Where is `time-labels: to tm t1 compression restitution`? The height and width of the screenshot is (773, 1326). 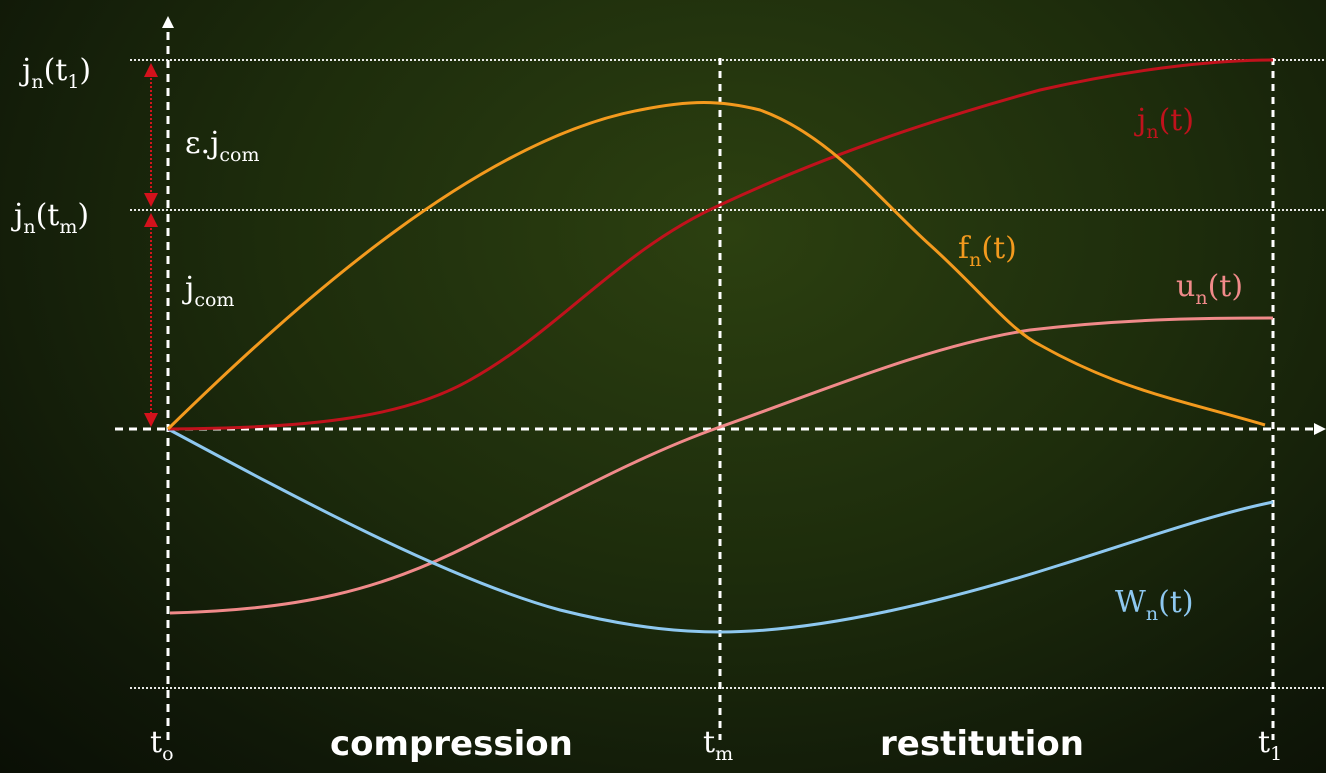 time-labels: to tm t1 compression restitution is located at coordinates (716, 744).